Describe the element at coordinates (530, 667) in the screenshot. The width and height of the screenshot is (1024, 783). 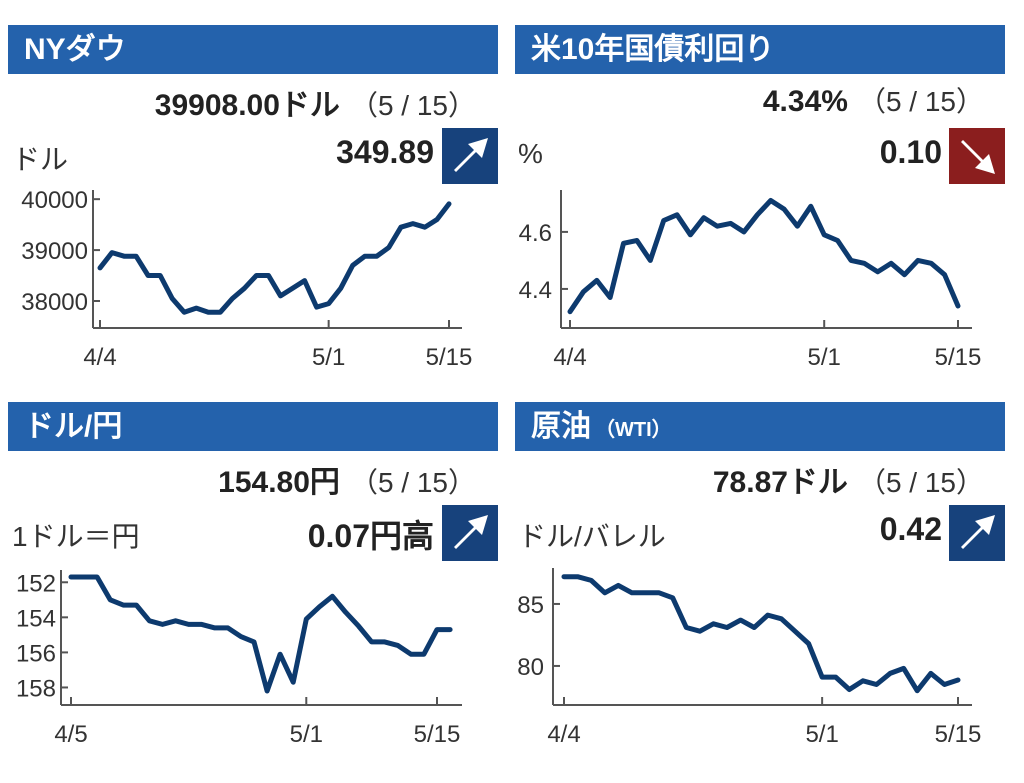
I see `y-tick-label: 80` at that location.